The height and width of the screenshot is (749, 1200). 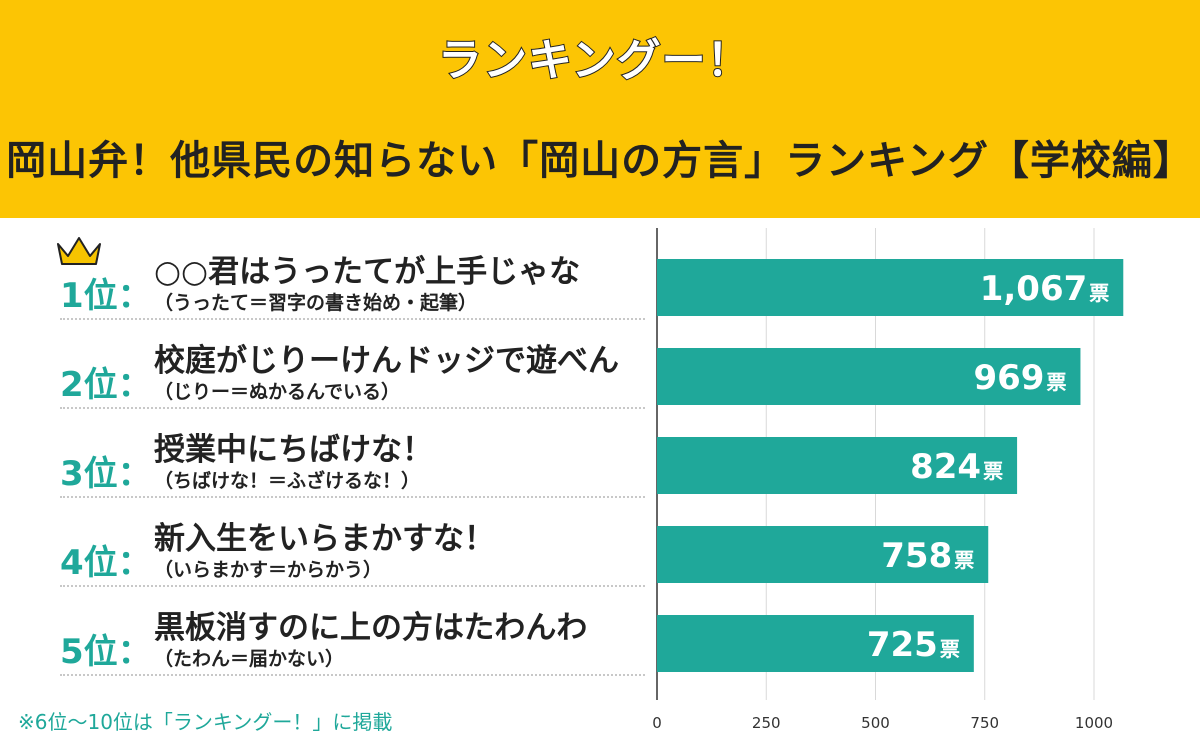 What do you see at coordinates (594, 60) in the screenshot?
I see `logo-text: ランキングー！` at bounding box center [594, 60].